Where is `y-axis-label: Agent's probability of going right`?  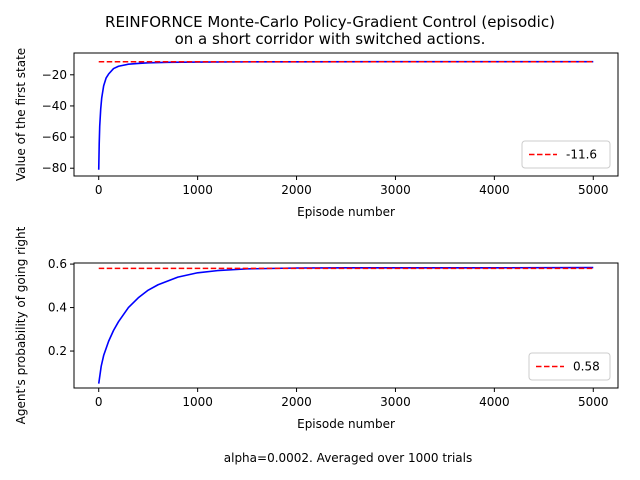 y-axis-label: Agent's probability of going right is located at coordinates (21, 325).